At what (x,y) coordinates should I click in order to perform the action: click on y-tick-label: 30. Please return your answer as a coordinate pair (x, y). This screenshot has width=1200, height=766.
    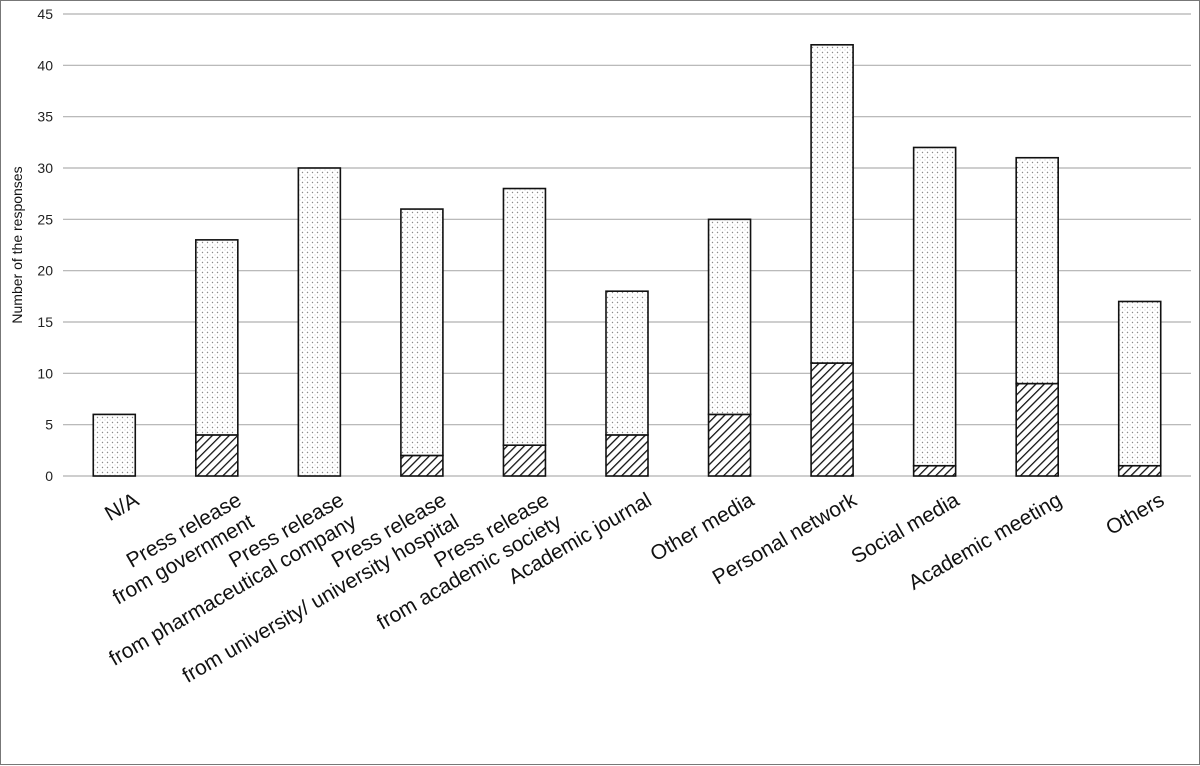
    Looking at the image, I should click on (45, 168).